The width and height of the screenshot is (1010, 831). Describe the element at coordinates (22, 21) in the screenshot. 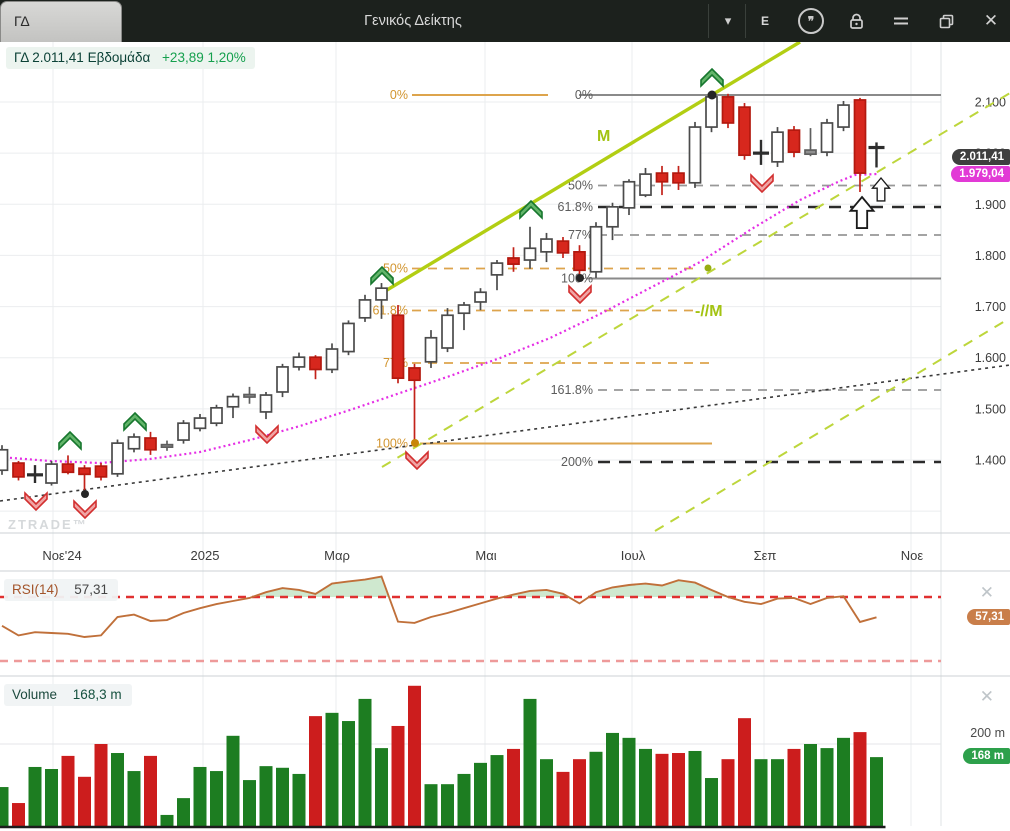

I see `symbol-tab-label: ΓΔ` at that location.